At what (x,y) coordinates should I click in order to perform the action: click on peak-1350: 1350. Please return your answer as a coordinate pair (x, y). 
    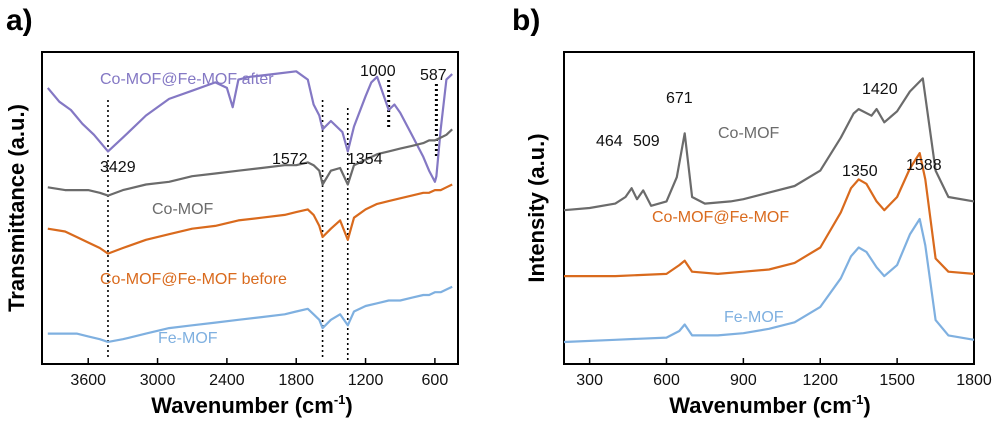
    Looking at the image, I should click on (860, 171).